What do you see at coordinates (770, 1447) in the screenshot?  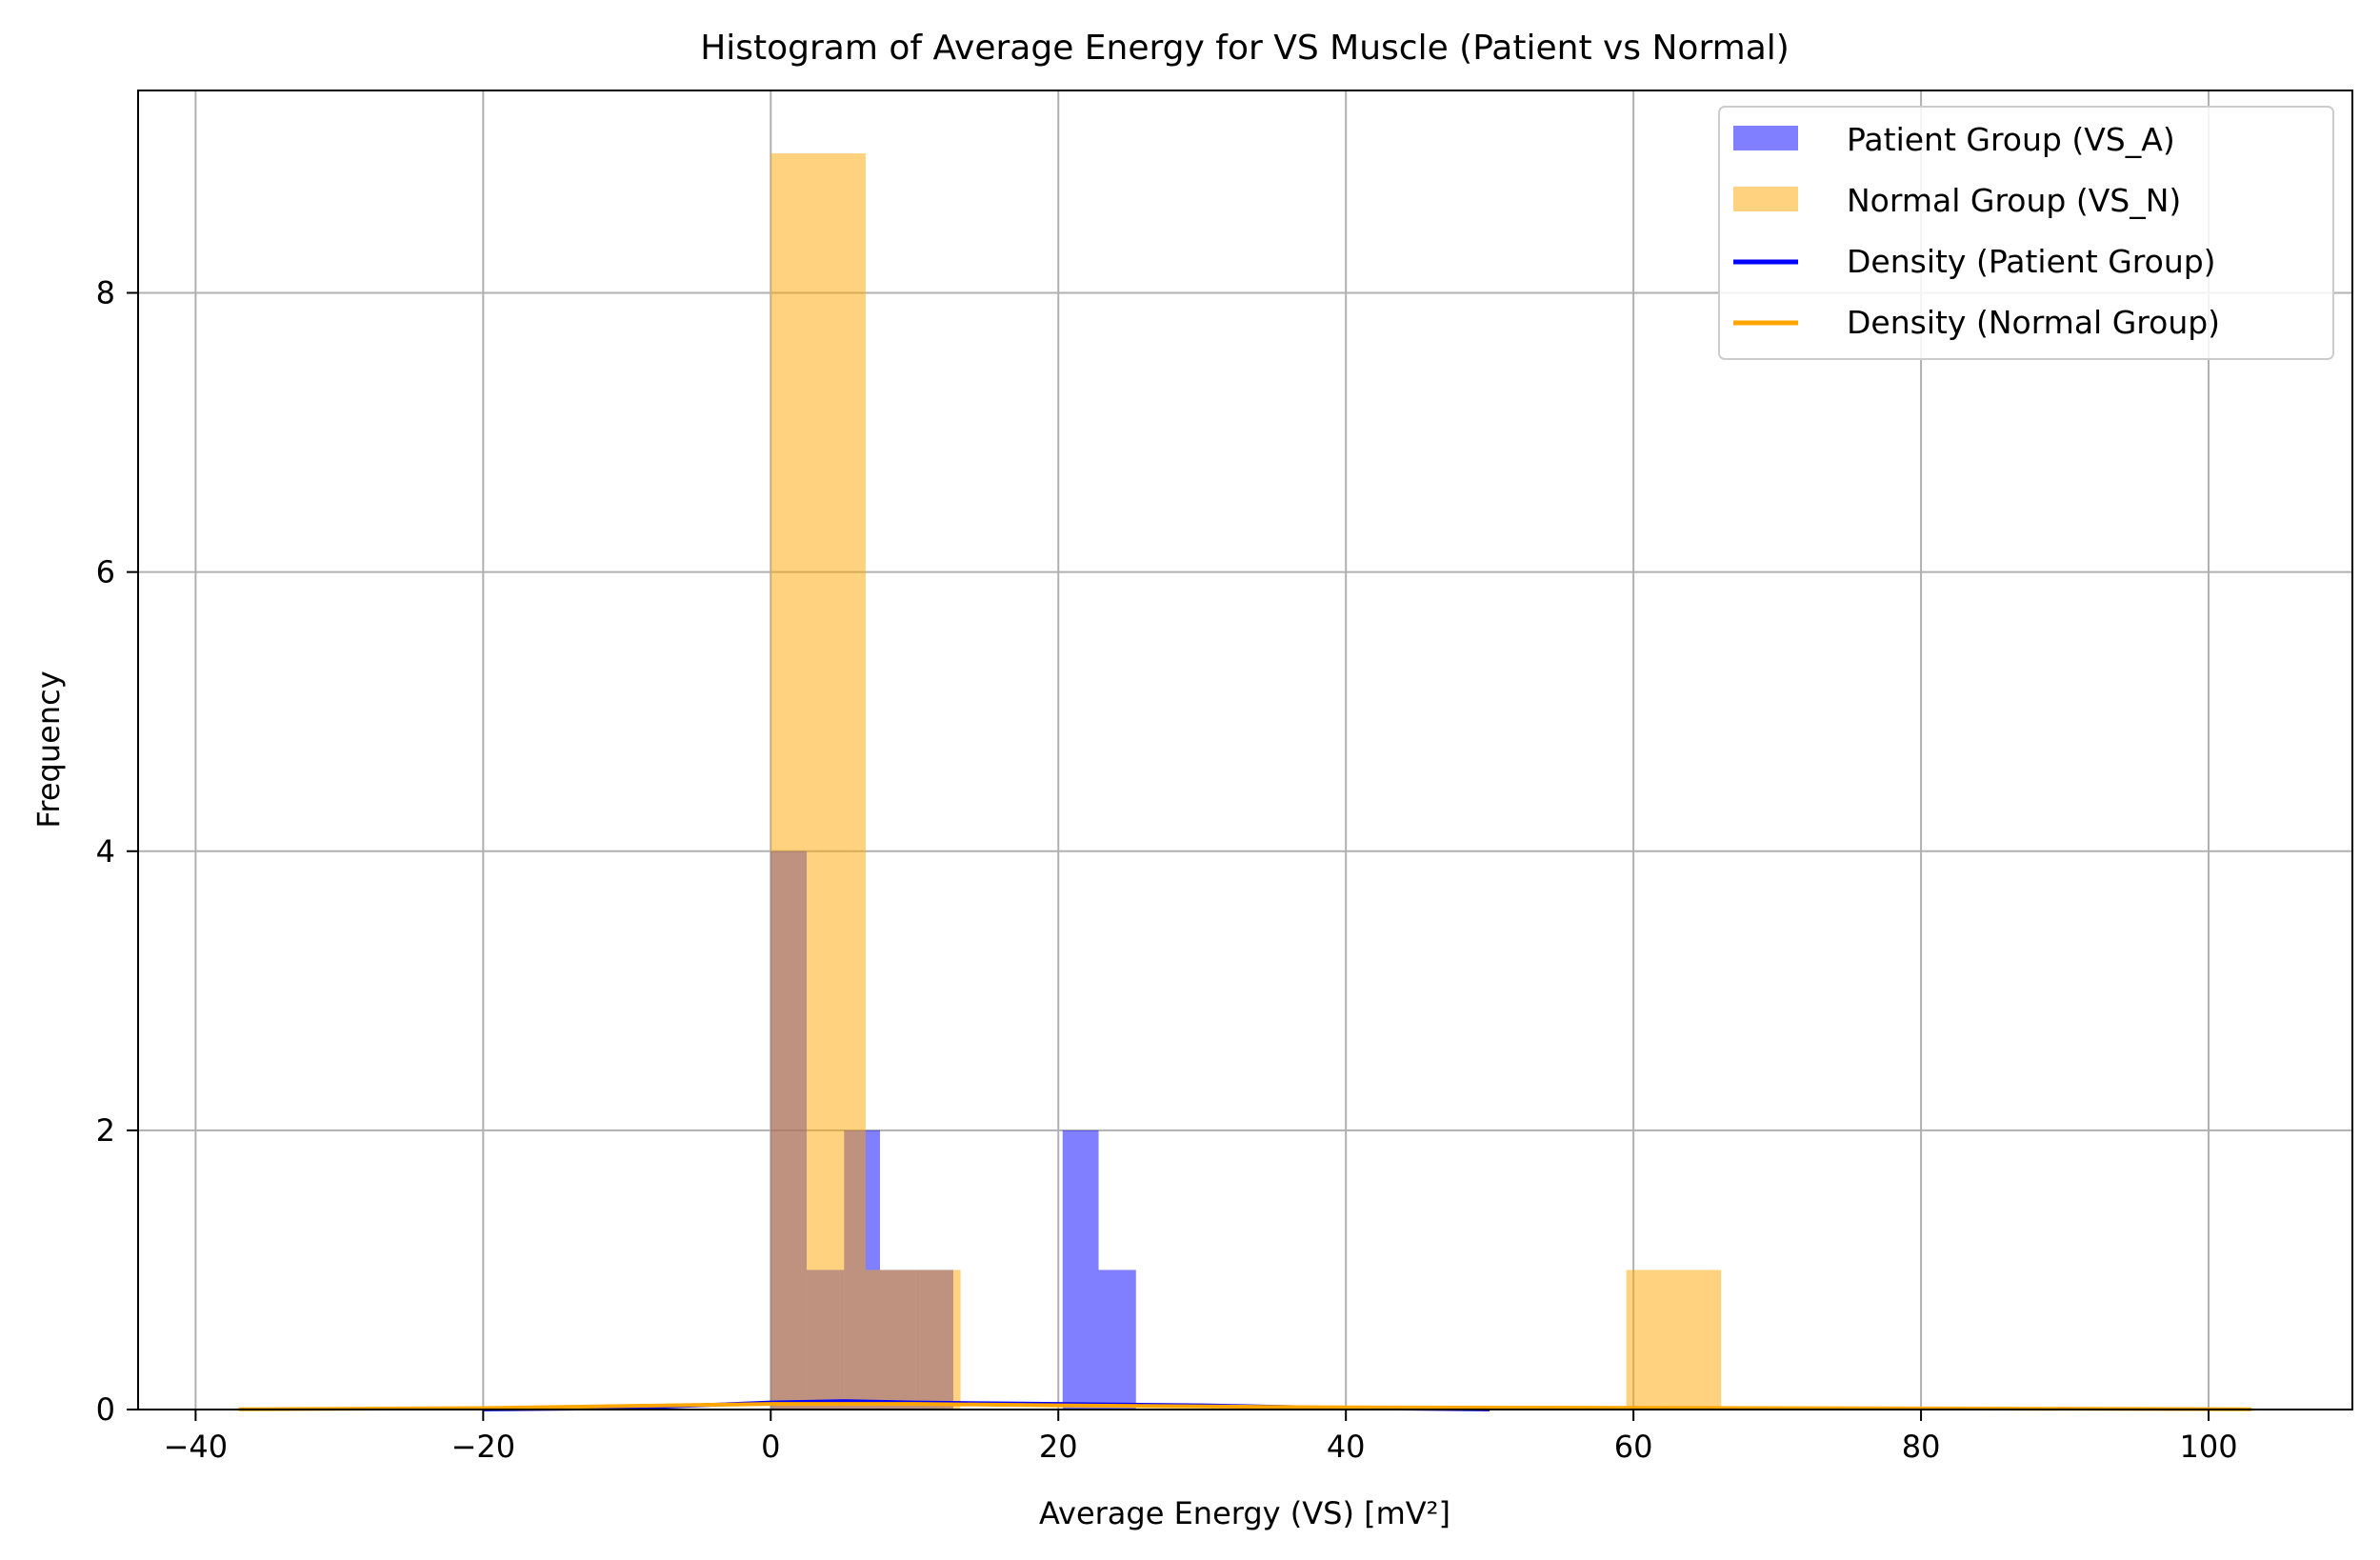 I see `x-tick-label: 0` at bounding box center [770, 1447].